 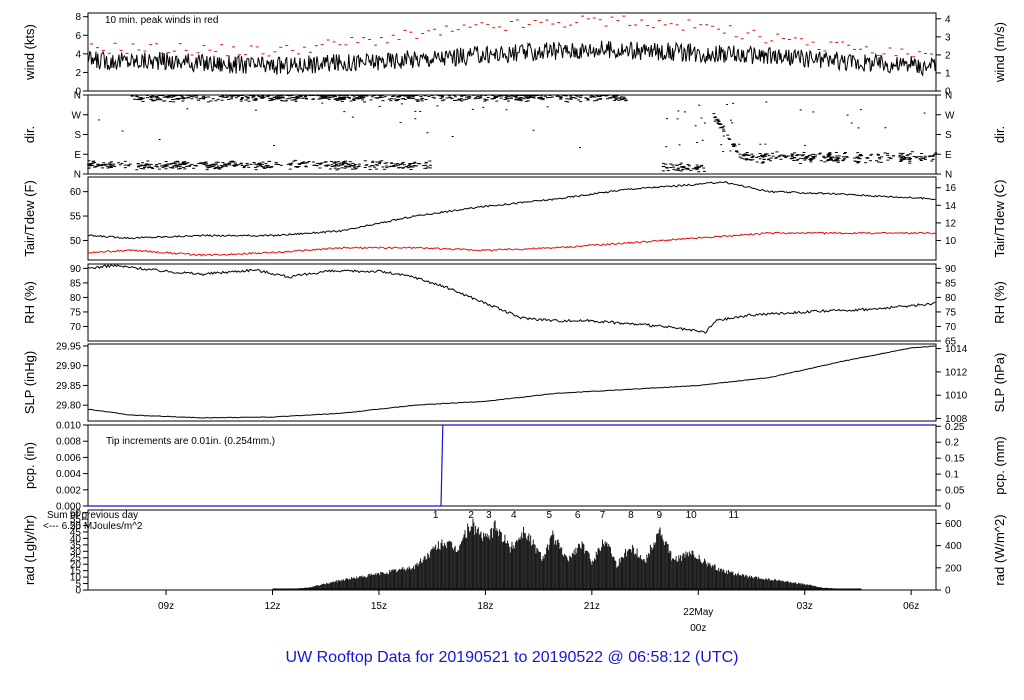 I want to click on pcp-ytick-right-label: 0.25, so click(x=955, y=427).